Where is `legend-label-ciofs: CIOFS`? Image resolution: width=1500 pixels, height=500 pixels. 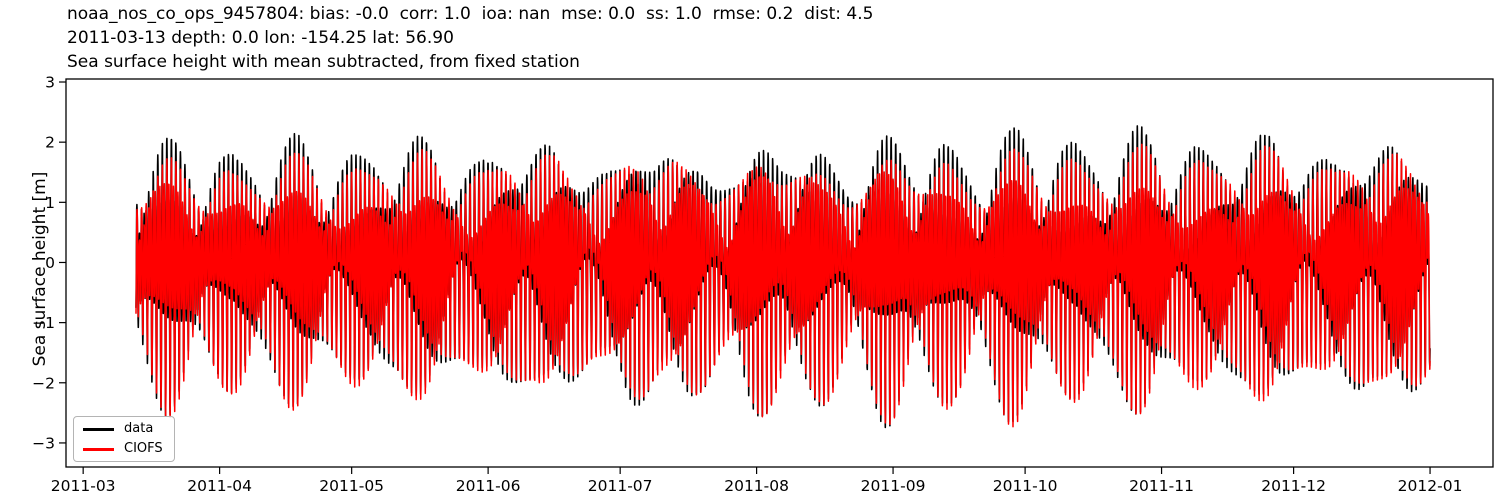
legend-label-ciofs: CIOFS is located at coordinates (143, 448).